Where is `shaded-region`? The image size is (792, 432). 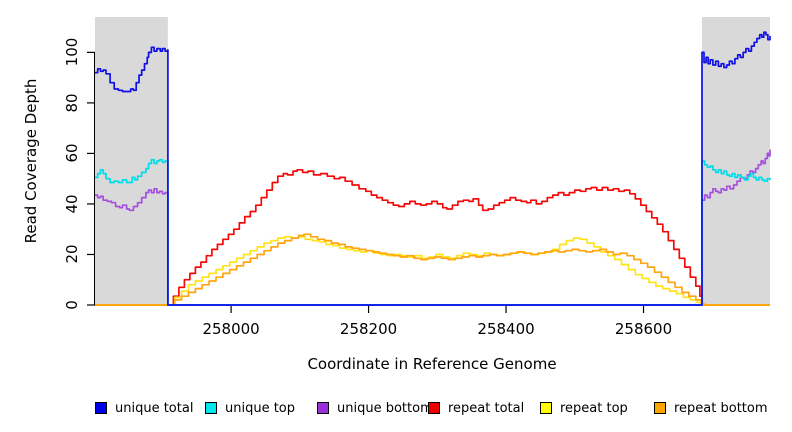
shaded-region is located at coordinates (131, 161).